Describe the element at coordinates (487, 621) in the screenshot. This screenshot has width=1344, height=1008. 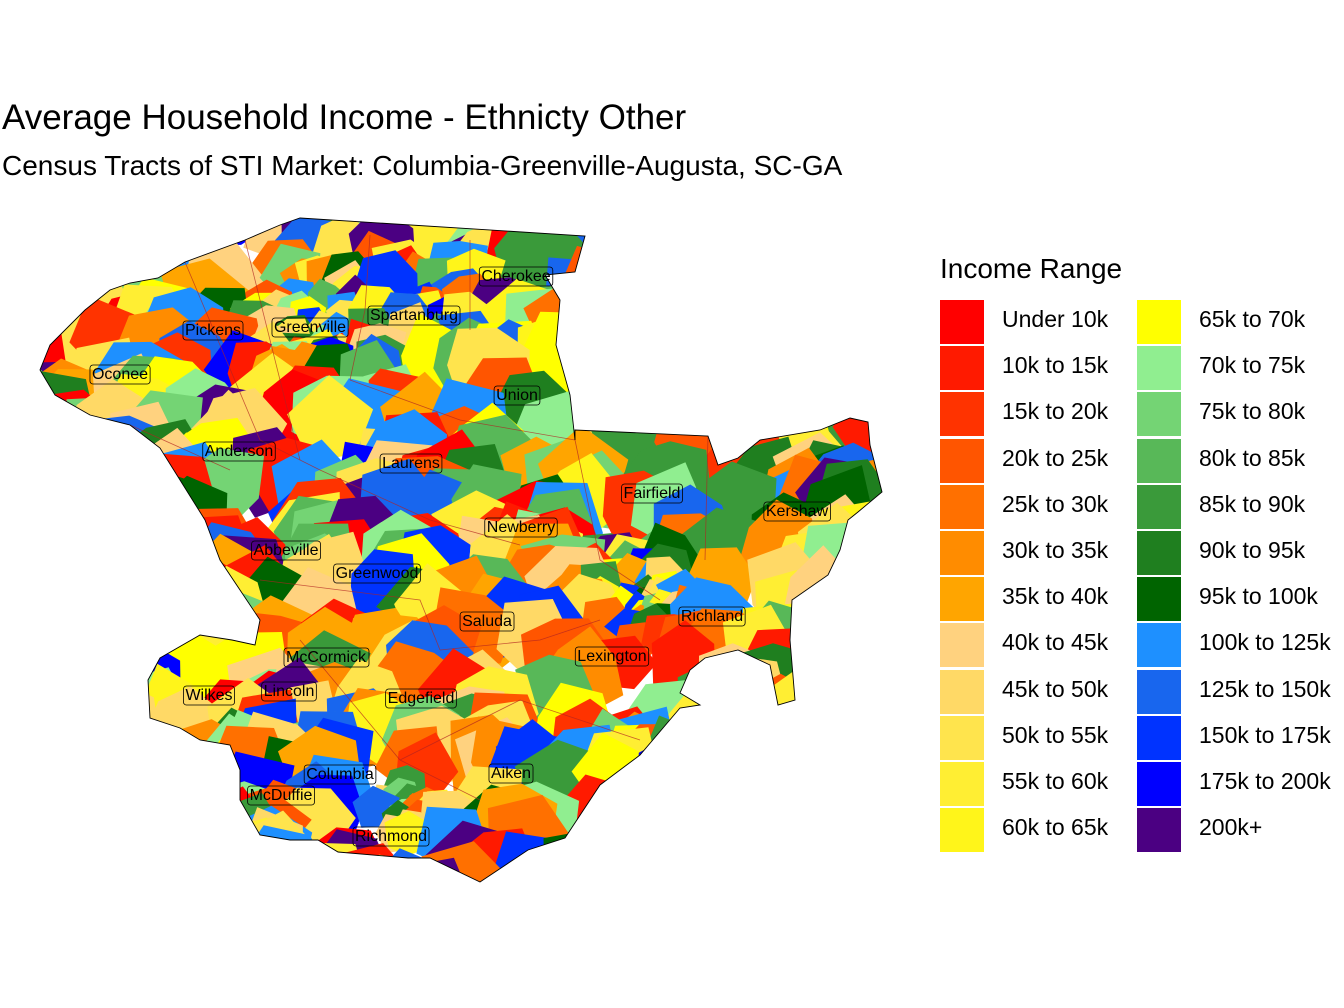
I see `county-label-text: Saluda` at that location.